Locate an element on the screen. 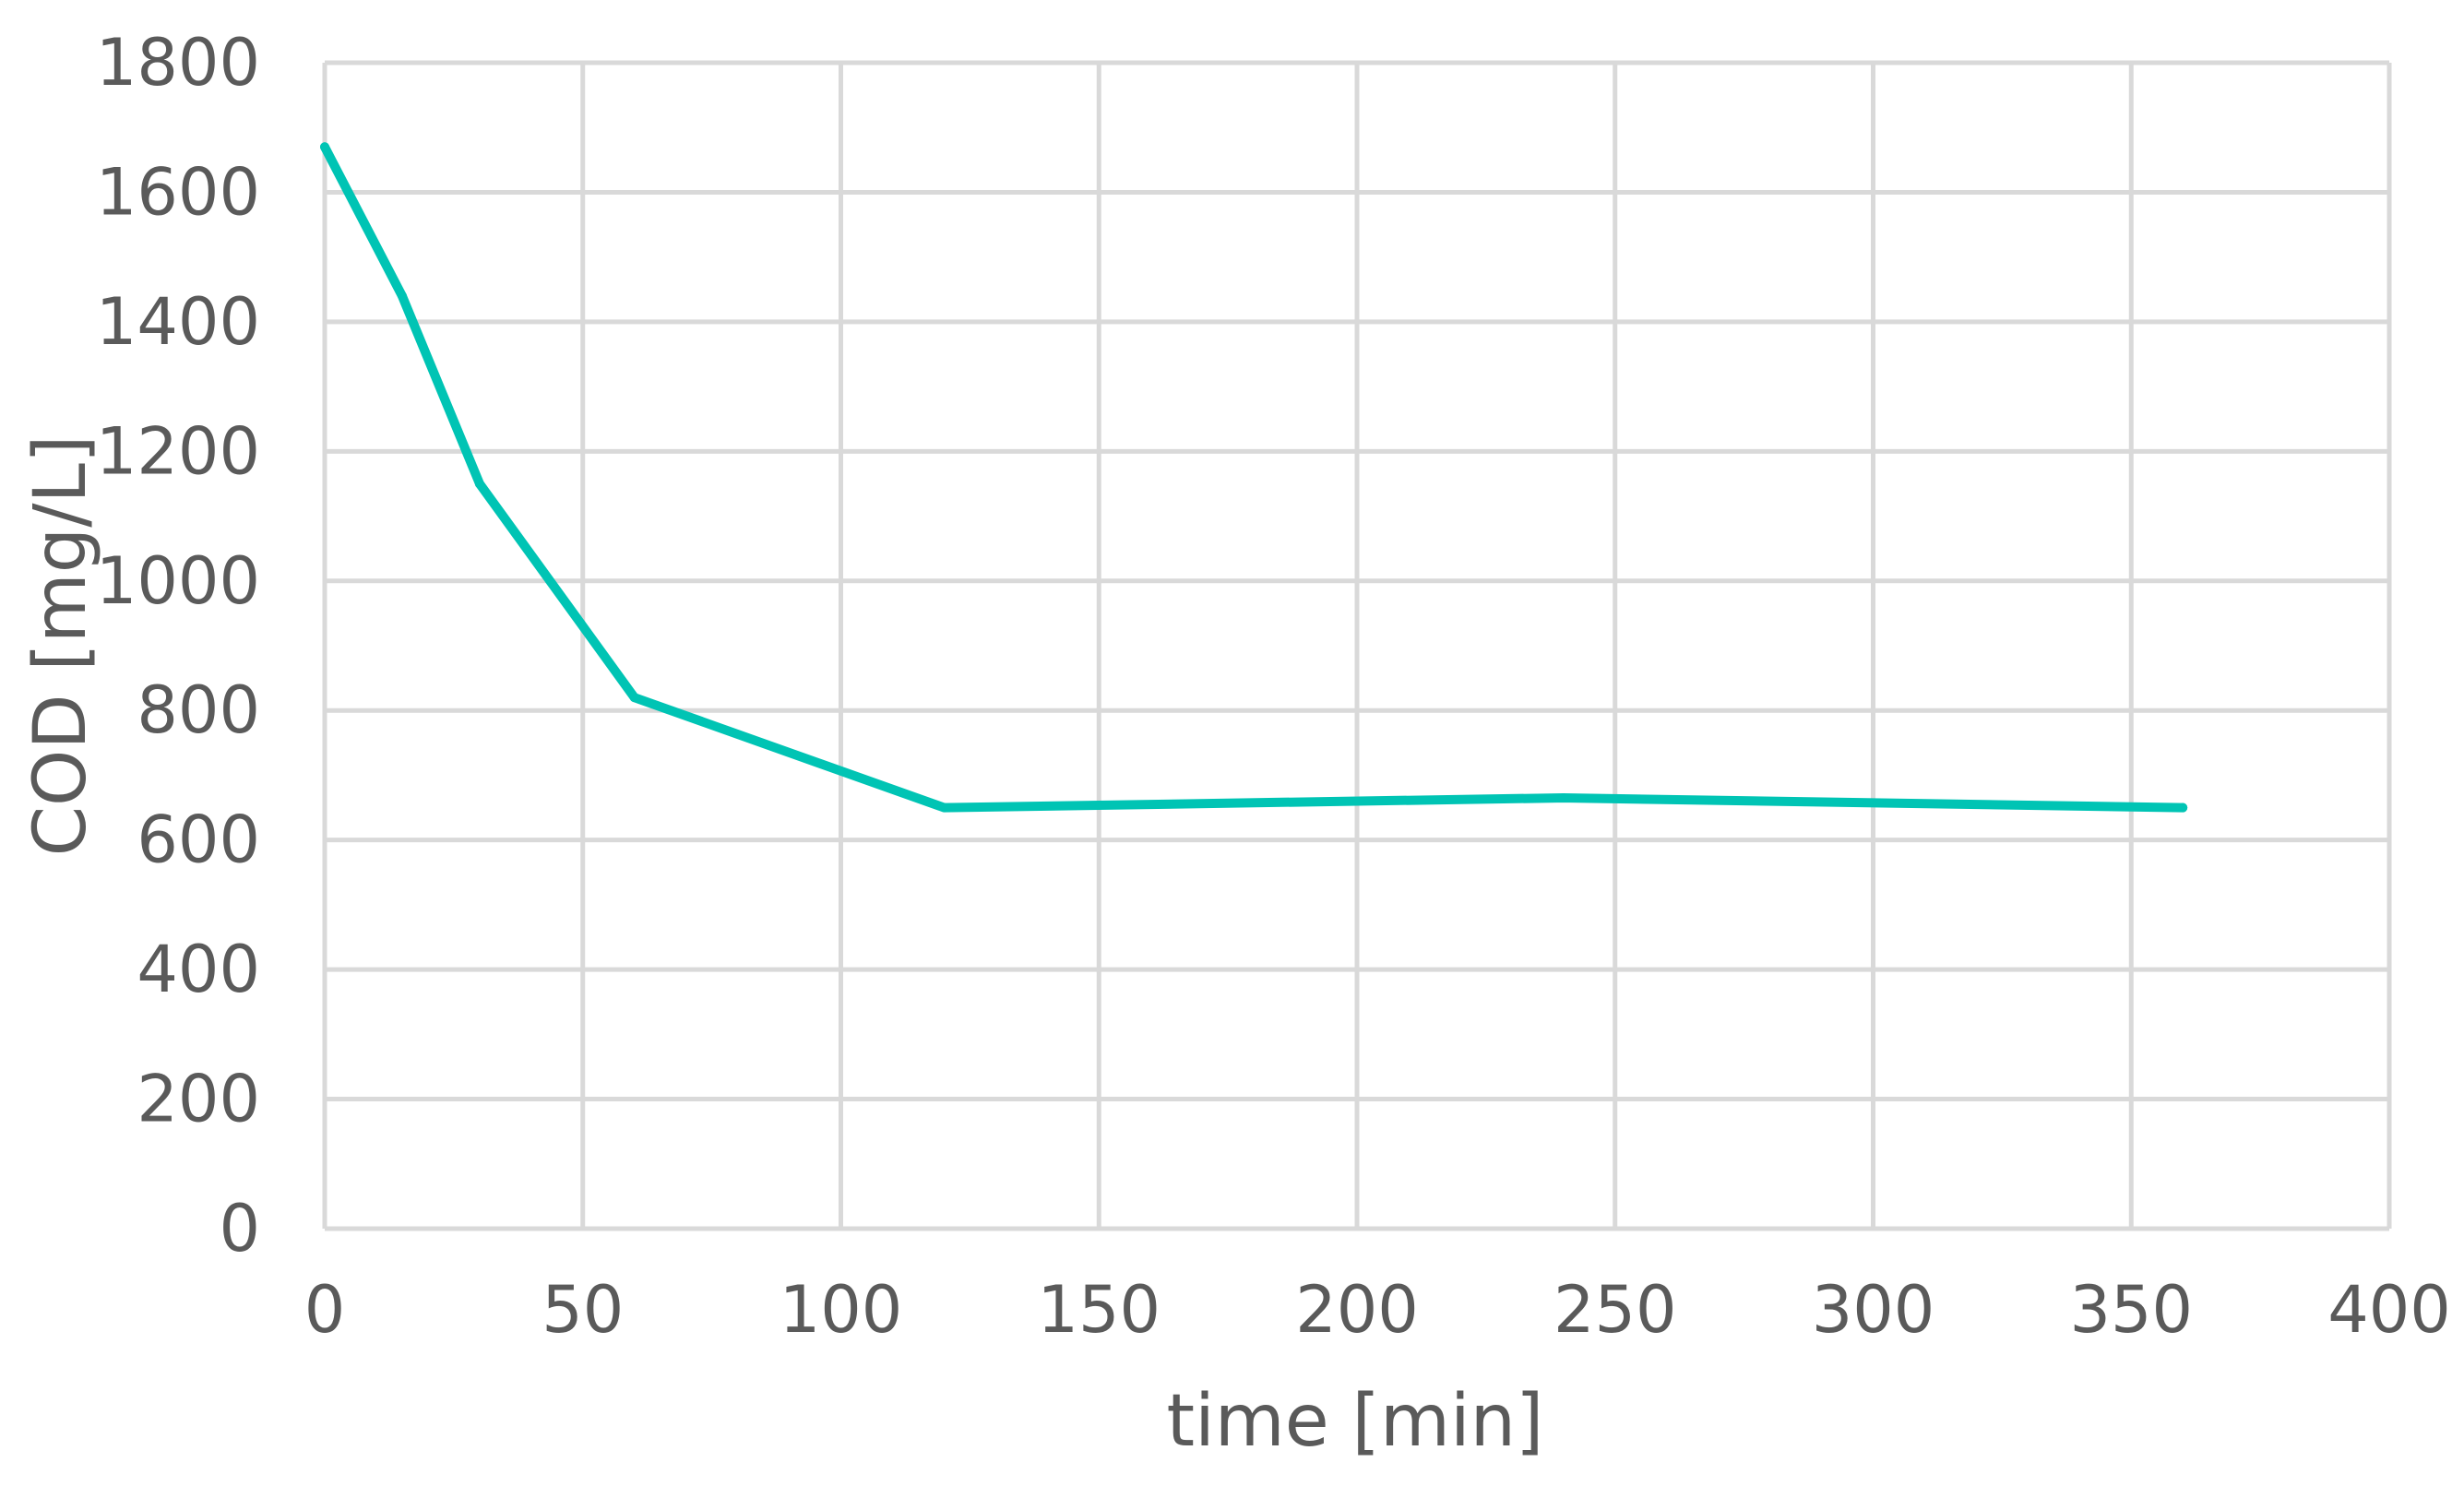 The height and width of the screenshot is (1486, 2464). y-tick-label: 0 is located at coordinates (239, 1228).